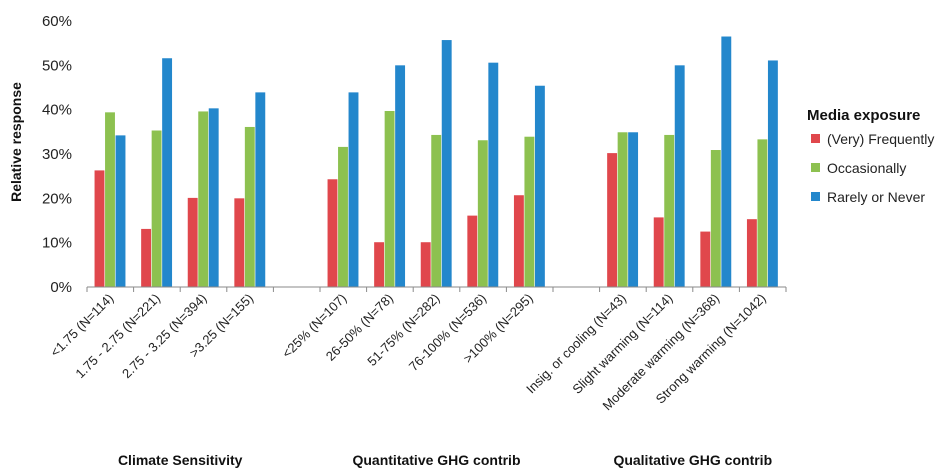 The image size is (941, 468). What do you see at coordinates (180, 460) in the screenshot?
I see `group-label: Climate Sensitivity` at bounding box center [180, 460].